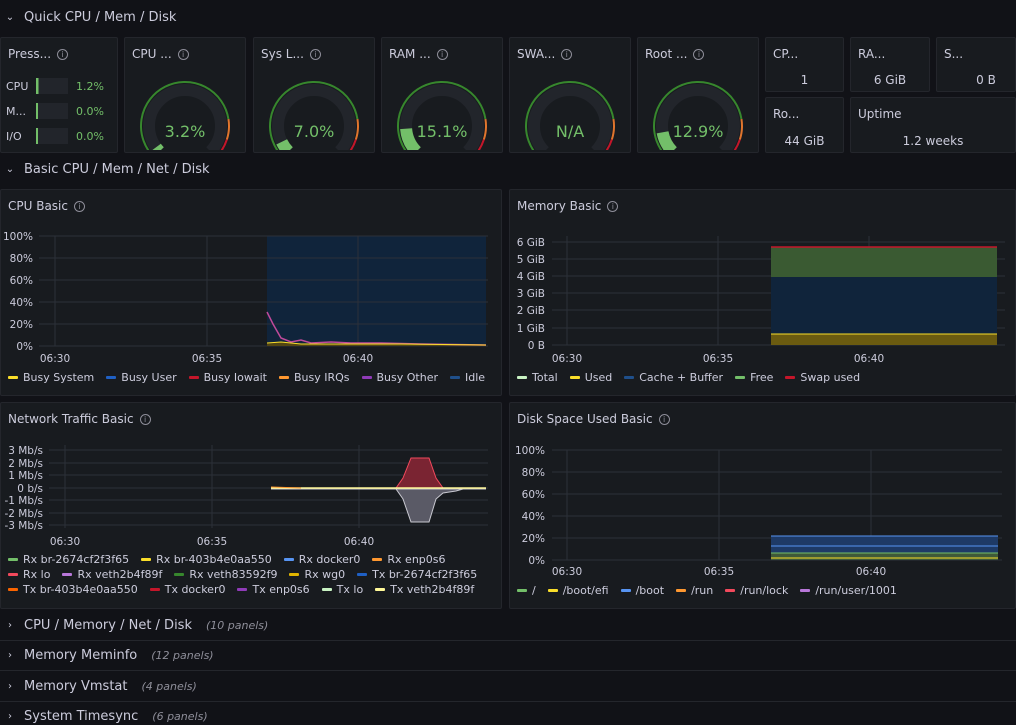  What do you see at coordinates (762, 377) in the screenshot?
I see `legend-label: Free` at bounding box center [762, 377].